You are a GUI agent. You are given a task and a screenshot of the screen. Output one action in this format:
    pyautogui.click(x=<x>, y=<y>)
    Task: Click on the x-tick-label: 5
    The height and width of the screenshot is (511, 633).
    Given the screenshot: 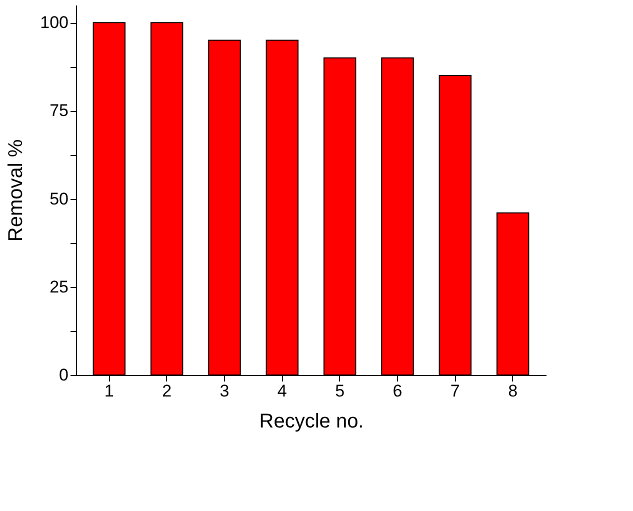 What is the action you would take?
    pyautogui.click(x=340, y=391)
    